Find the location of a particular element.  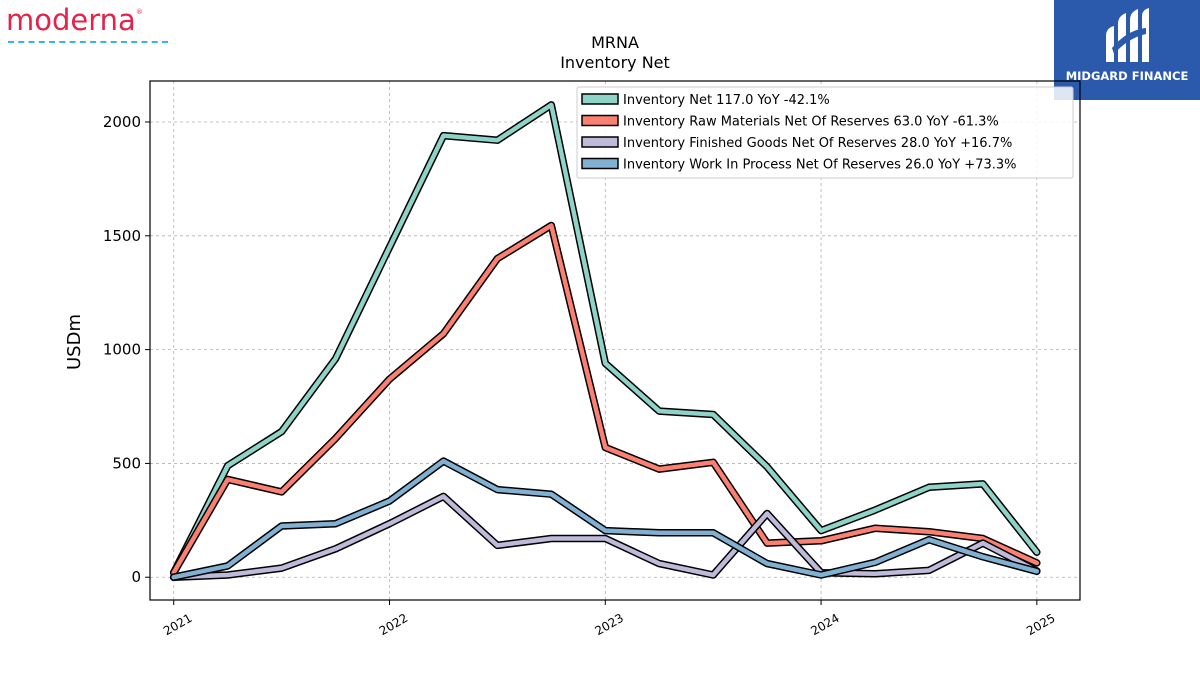

x-tick-label: 2023 is located at coordinates (609, 624).